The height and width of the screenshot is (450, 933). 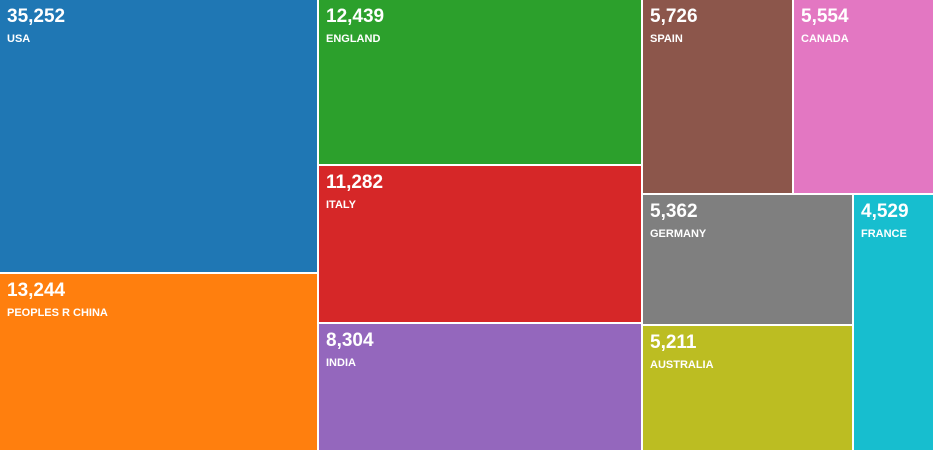 What do you see at coordinates (747, 388) in the screenshot?
I see `treemap-cell-australia: 5,211 AUSTRALIA` at bounding box center [747, 388].